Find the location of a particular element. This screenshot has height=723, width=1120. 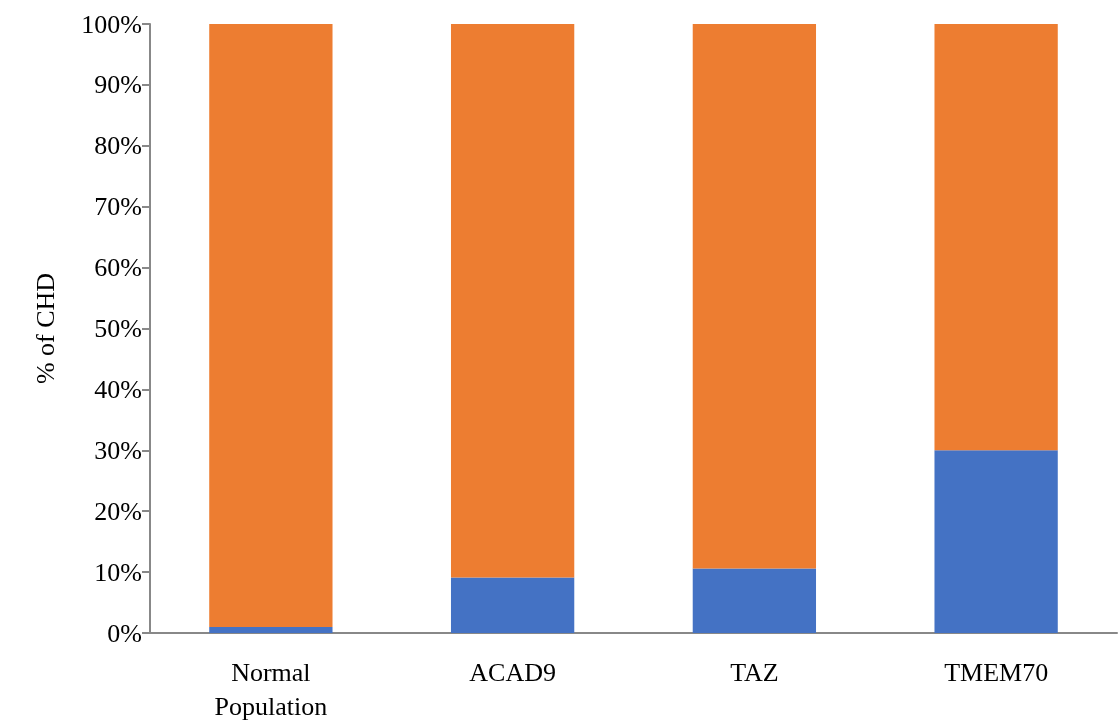

x-tick-label: Normal Population is located at coordinates (271, 689).